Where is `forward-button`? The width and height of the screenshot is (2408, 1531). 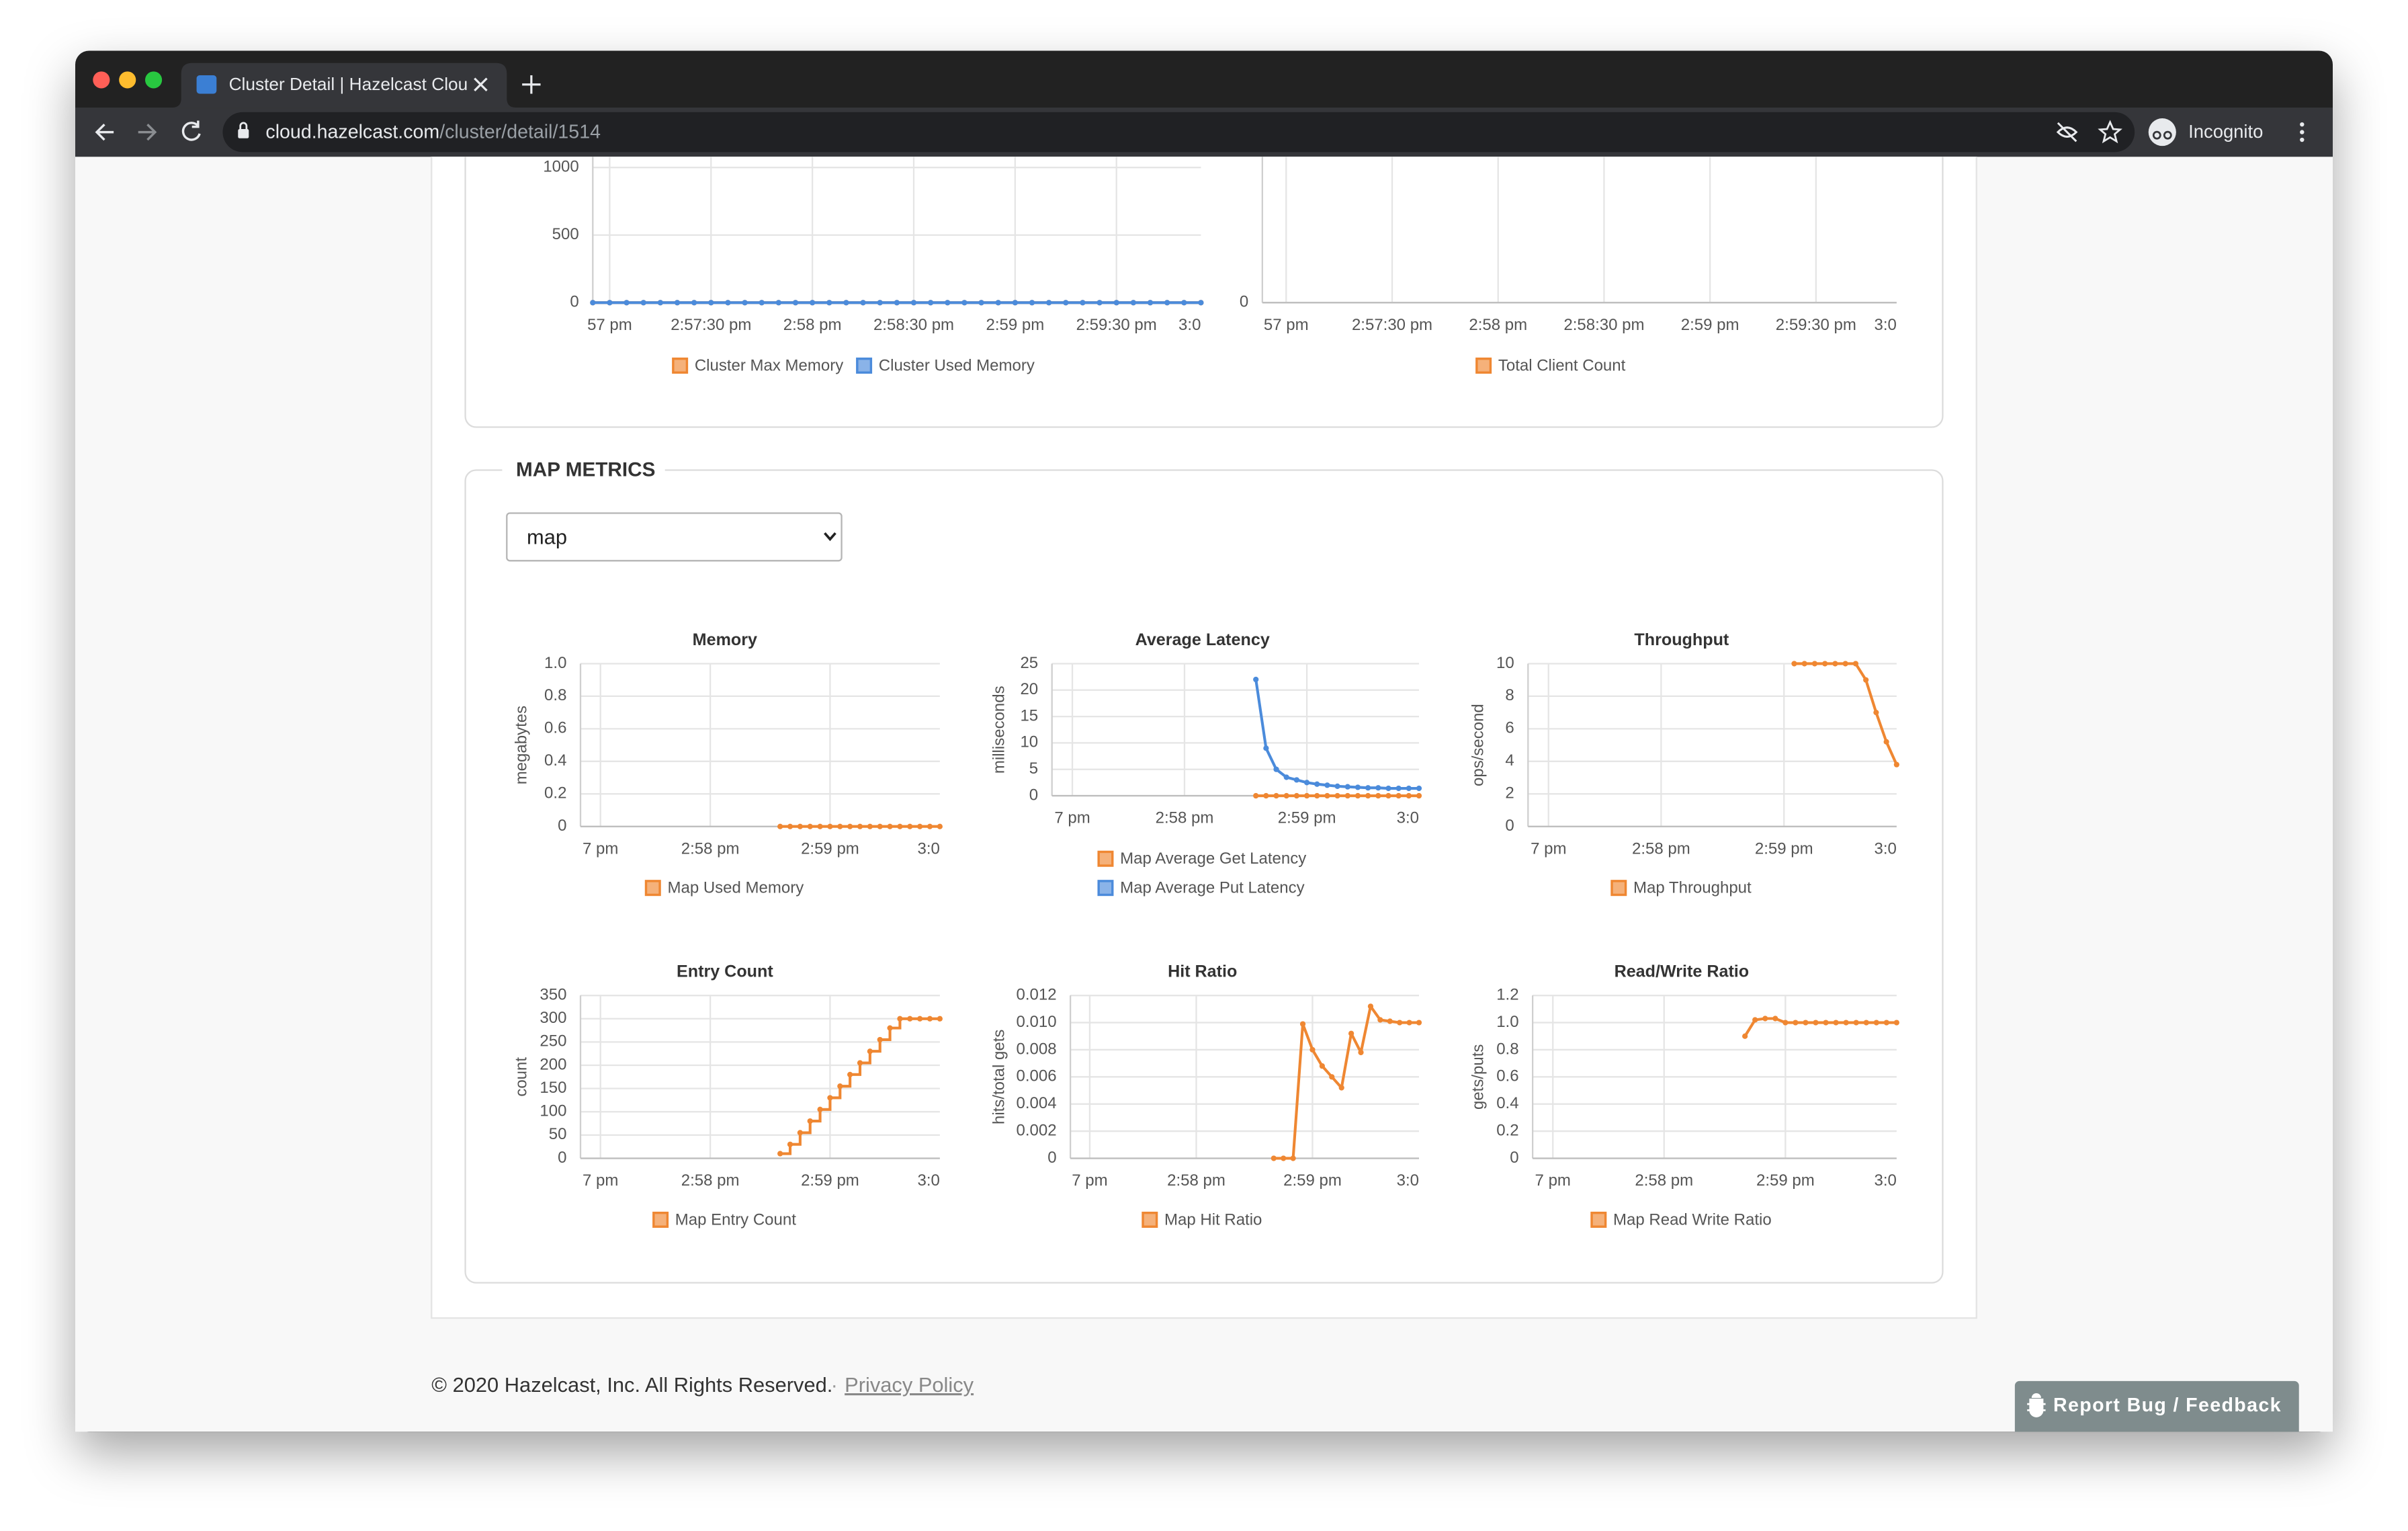 forward-button is located at coordinates (147, 132).